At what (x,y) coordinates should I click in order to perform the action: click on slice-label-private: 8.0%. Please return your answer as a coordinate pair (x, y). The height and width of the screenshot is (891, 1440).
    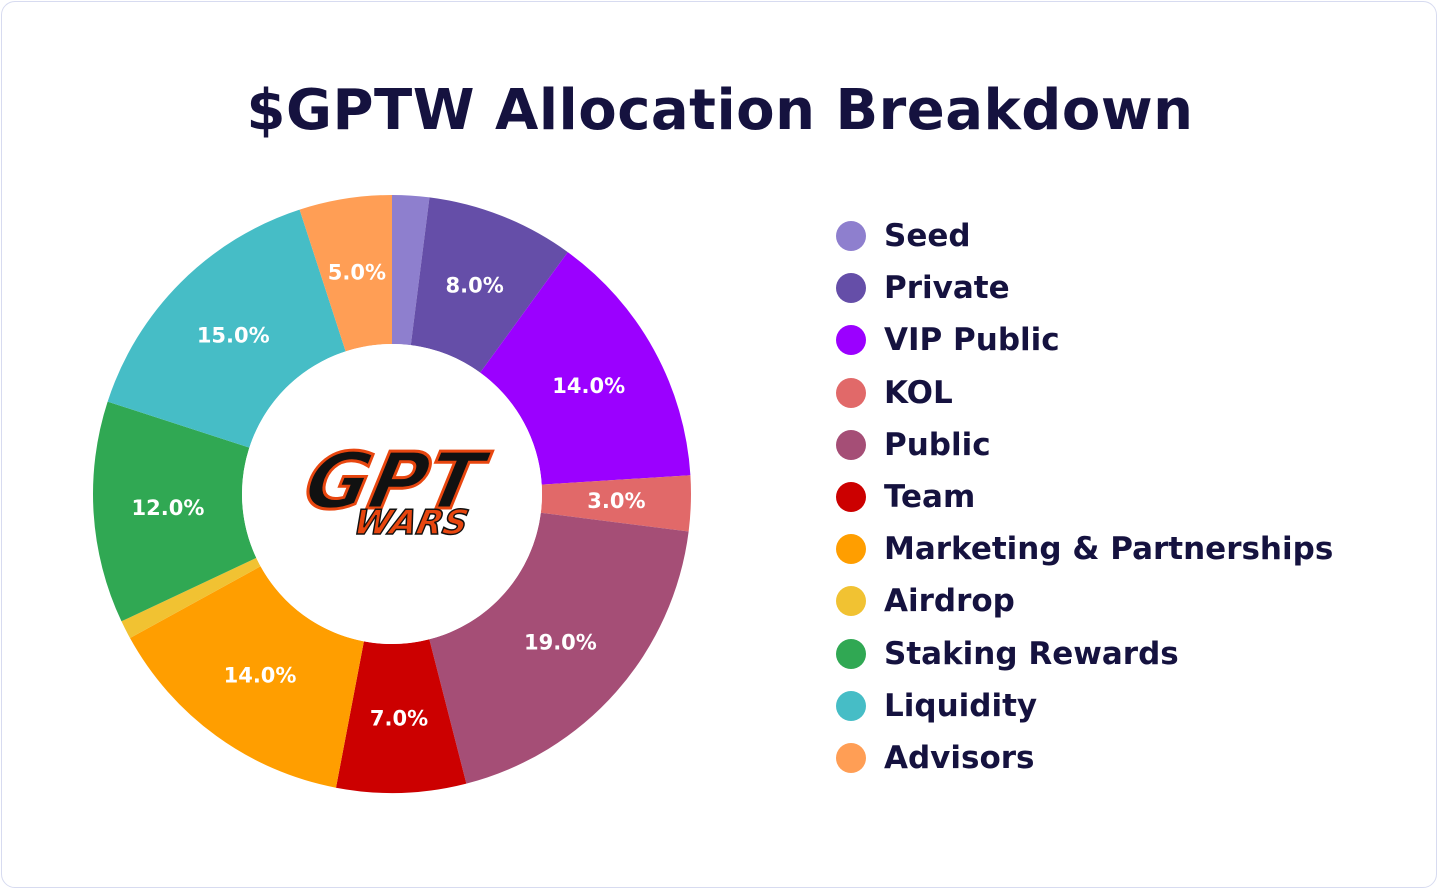
    Looking at the image, I should click on (475, 285).